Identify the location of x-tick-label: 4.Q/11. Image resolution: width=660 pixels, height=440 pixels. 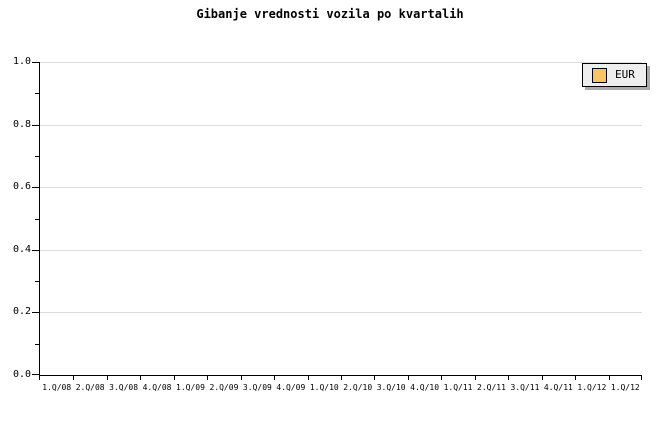
(558, 387).